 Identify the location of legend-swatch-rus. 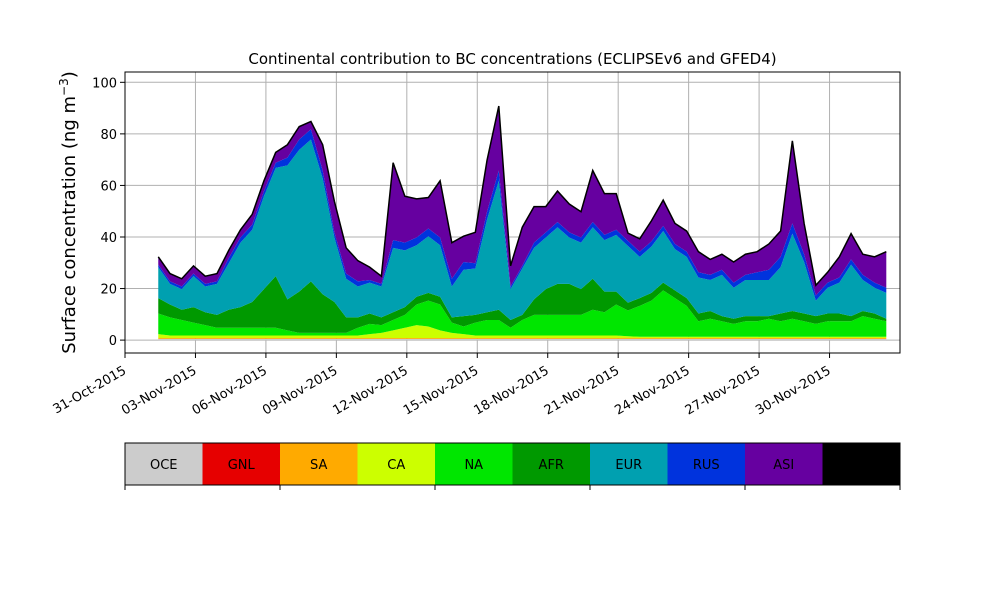
(706, 464).